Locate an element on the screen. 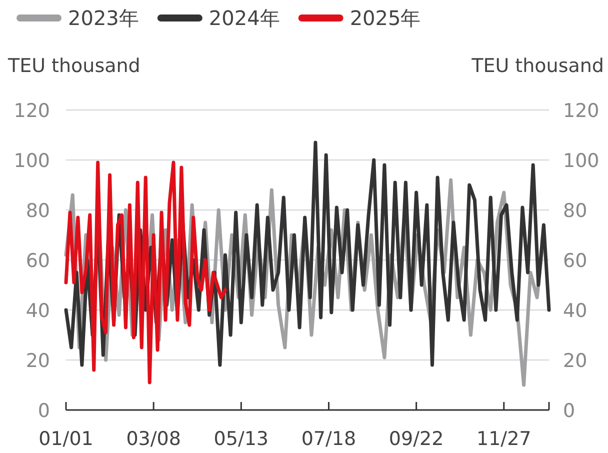  y2-tick-label: 0 is located at coordinates (569, 411).